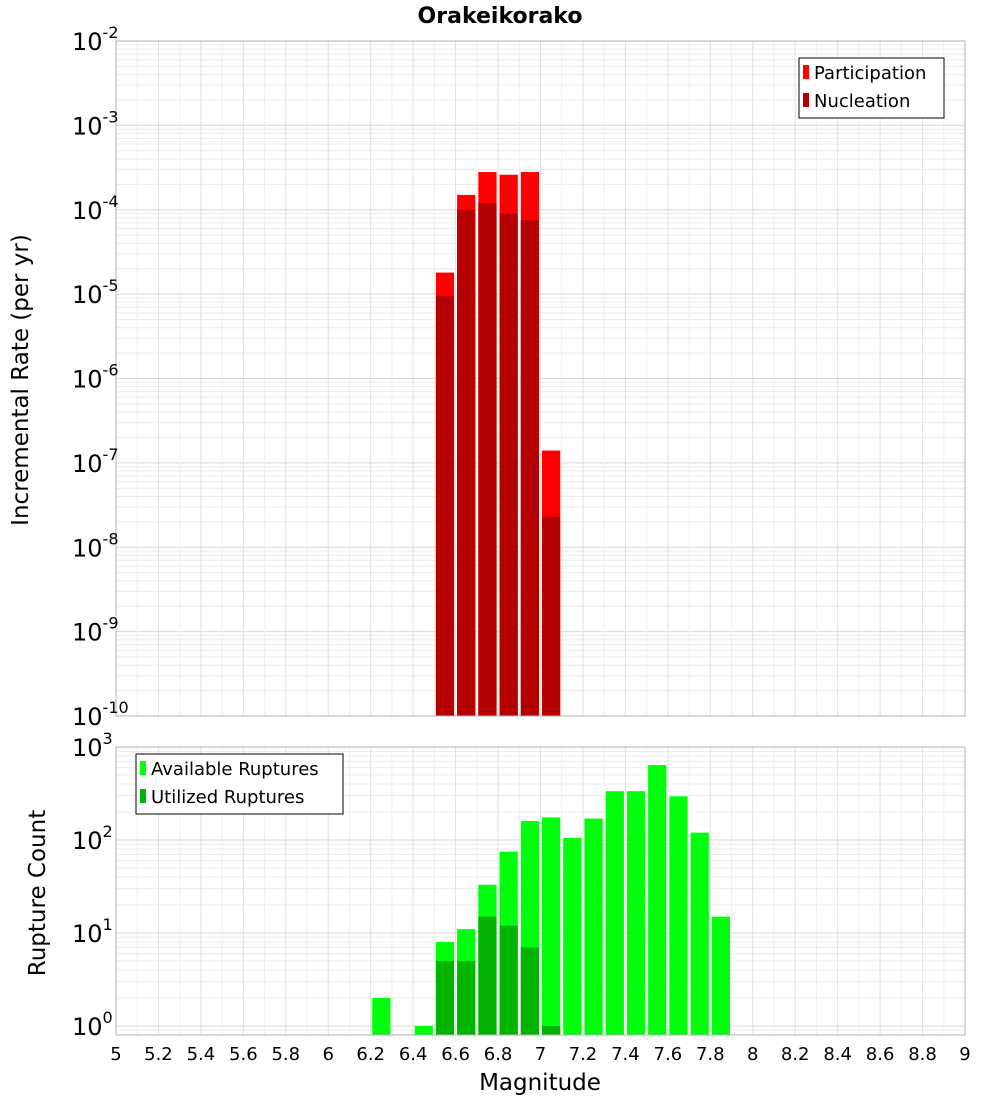 The height and width of the screenshot is (1100, 1000). I want to click on chart-title: Orakeikorako, so click(500, 16).